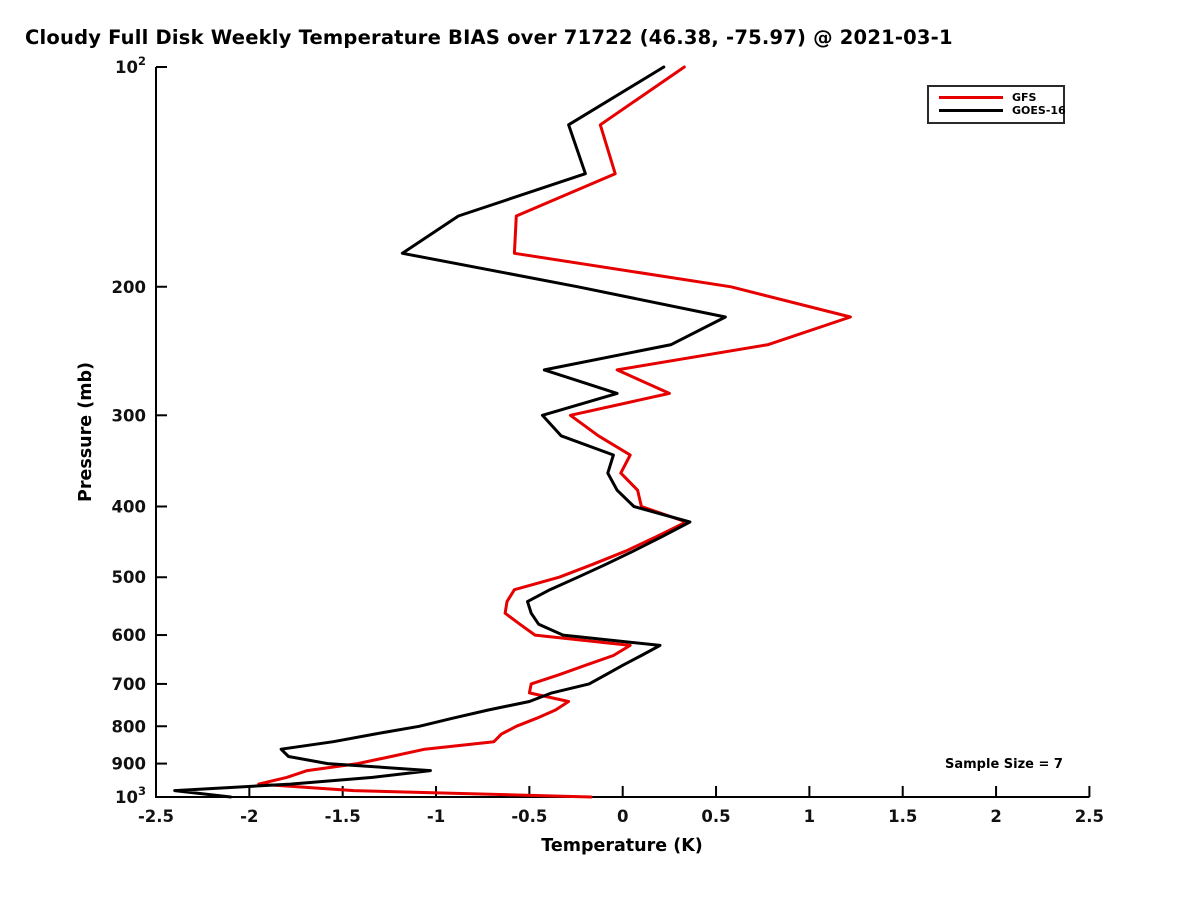 This screenshot has height=900, width=1200. I want to click on y-tick-label: 200, so click(129, 287).